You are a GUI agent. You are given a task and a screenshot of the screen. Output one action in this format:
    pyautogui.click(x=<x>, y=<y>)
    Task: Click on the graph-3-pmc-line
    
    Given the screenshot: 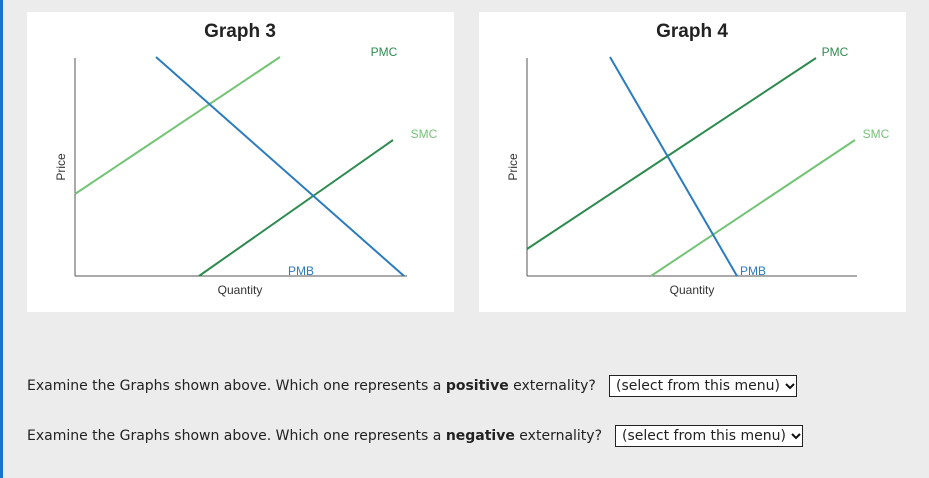 What is the action you would take?
    pyautogui.click(x=296, y=208)
    